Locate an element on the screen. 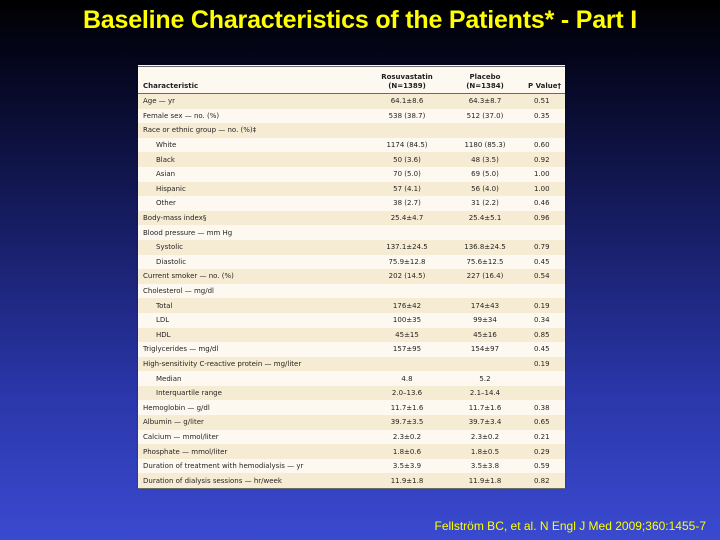  row-rosuvastatin-value: 157±95 is located at coordinates (407, 349).